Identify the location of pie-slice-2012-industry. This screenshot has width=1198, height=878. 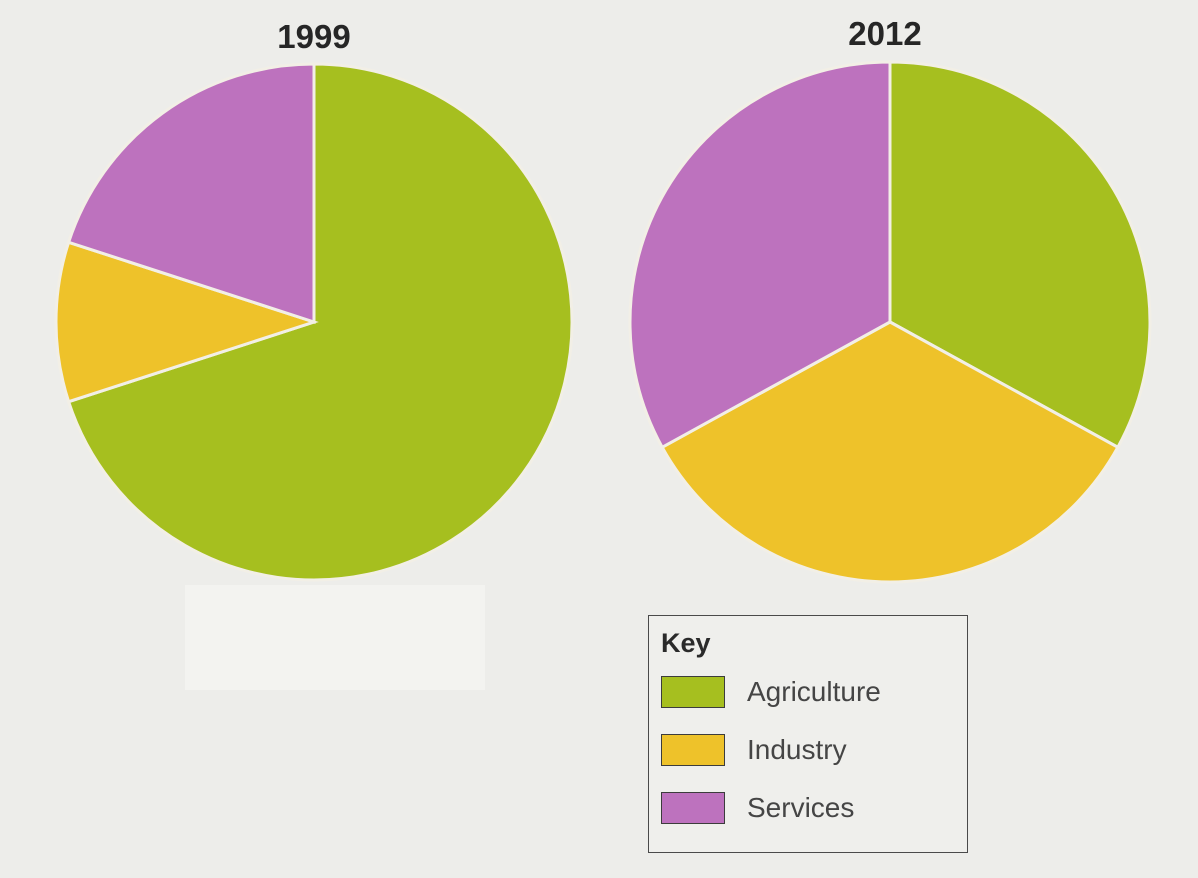
(890, 452).